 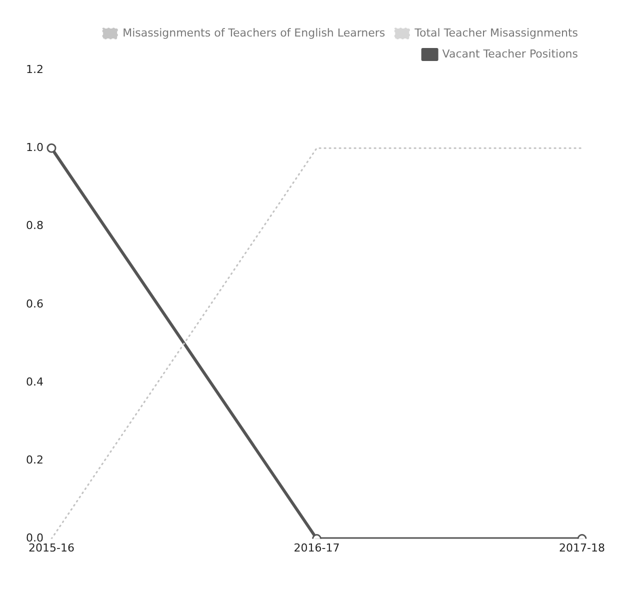 What do you see at coordinates (317, 547) in the screenshot?
I see `x-tick-label: 2016-17` at bounding box center [317, 547].